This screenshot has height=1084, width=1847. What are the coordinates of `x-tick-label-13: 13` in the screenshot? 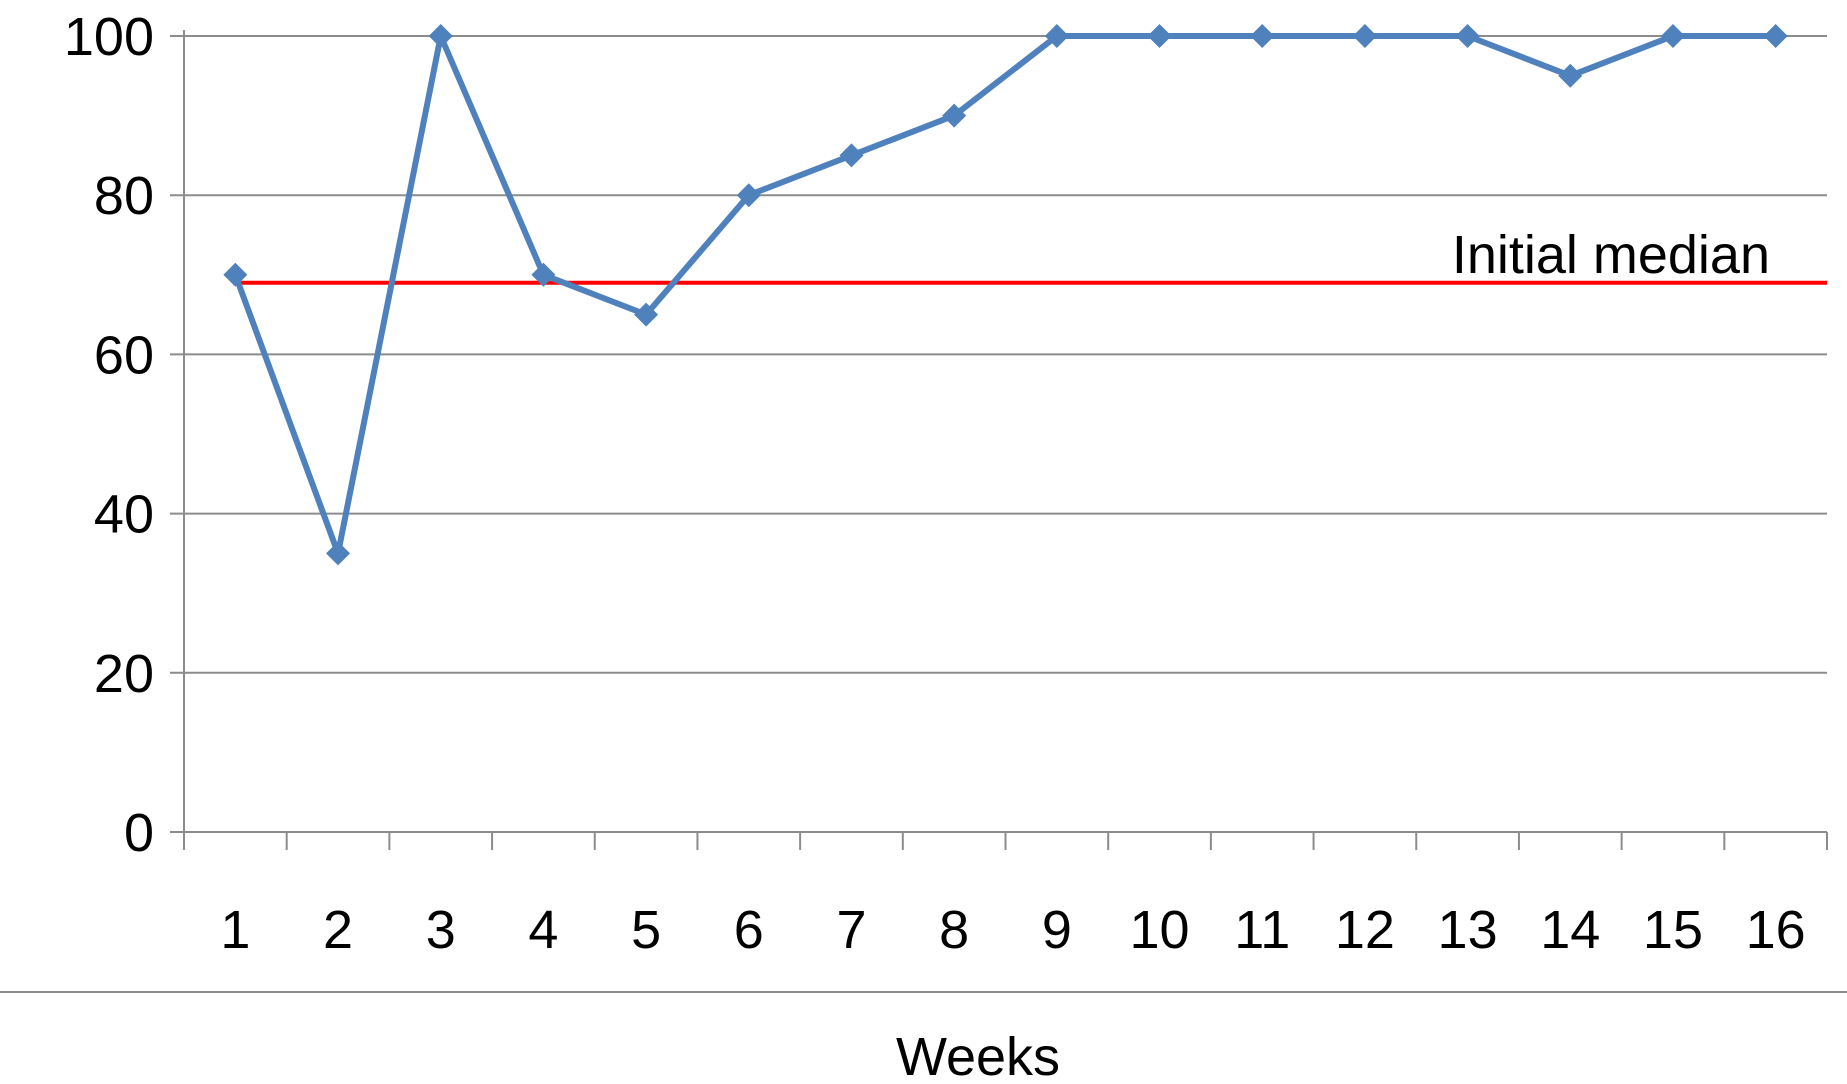 It's located at (1468, 930).